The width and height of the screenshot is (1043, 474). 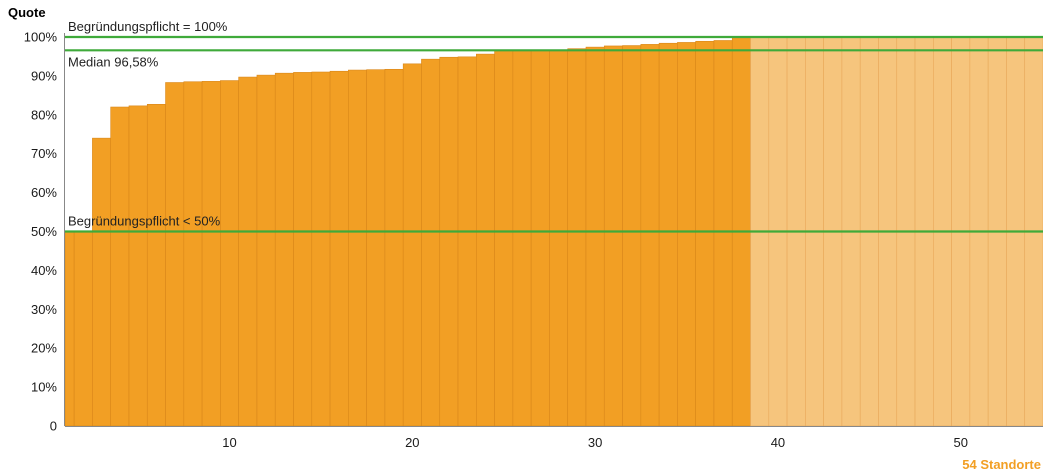 What do you see at coordinates (44, 387) in the screenshot?
I see `y-tick-label: 10%` at bounding box center [44, 387].